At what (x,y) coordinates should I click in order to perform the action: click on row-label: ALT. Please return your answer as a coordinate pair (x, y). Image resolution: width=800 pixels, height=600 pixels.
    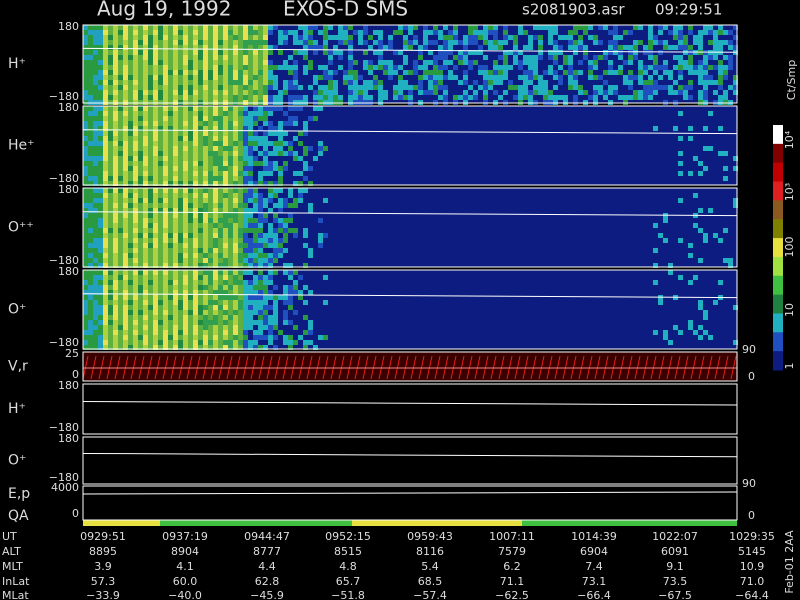
    Looking at the image, I should click on (11, 551).